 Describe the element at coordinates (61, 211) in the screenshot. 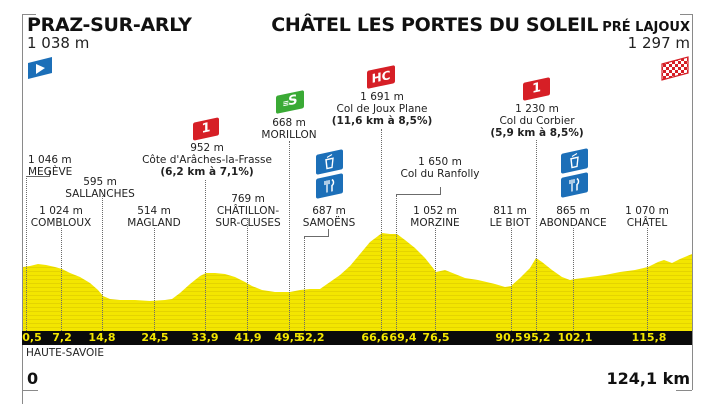

I see `combloux-altitude: 1 024 m` at that location.